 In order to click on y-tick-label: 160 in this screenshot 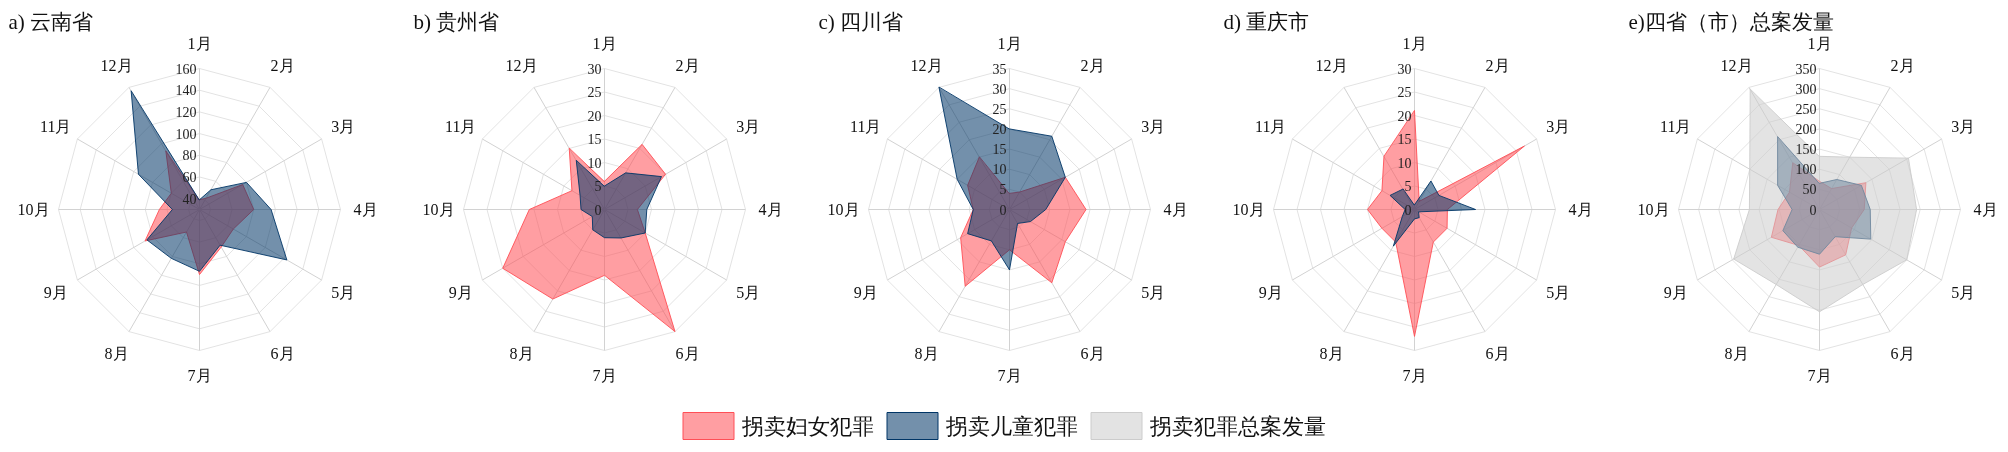, I will do `click(186, 69)`.